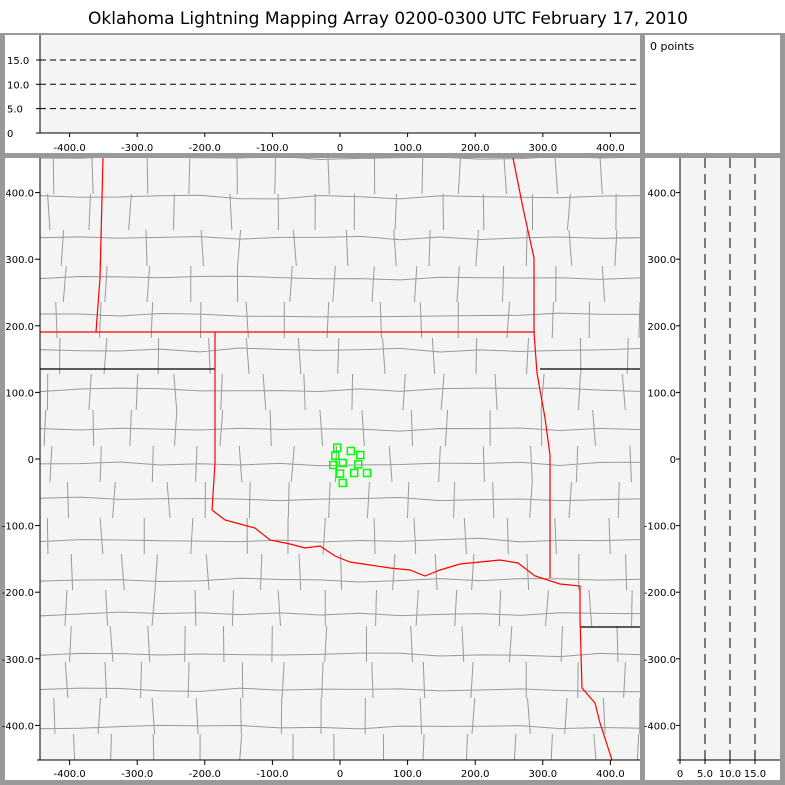 The width and height of the screenshot is (785, 785). I want to click on points-count: 0 points, so click(672, 46).